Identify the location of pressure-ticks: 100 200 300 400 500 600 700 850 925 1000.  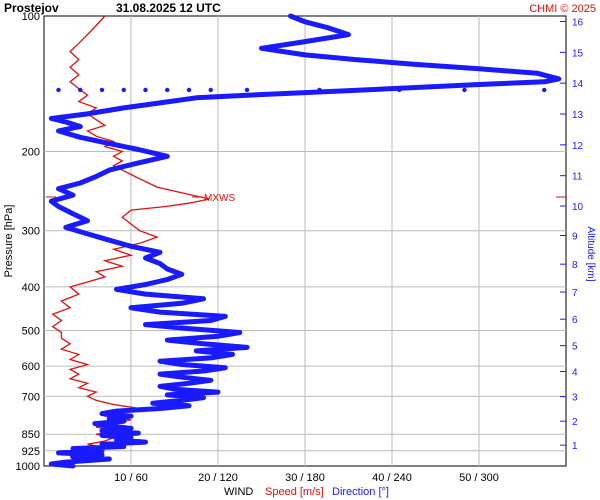
(28, 242).